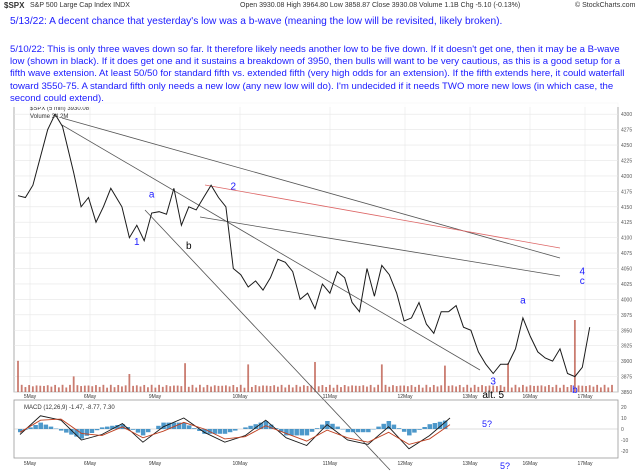  Describe the element at coordinates (626, 285) in the screenshot. I see `y-tick-label: 4025` at that location.